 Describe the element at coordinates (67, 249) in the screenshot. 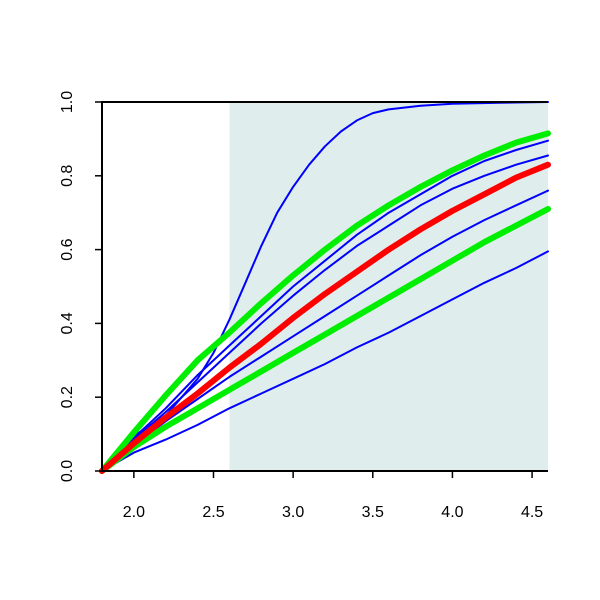

I see `y-tick-label: 0.6` at that location.